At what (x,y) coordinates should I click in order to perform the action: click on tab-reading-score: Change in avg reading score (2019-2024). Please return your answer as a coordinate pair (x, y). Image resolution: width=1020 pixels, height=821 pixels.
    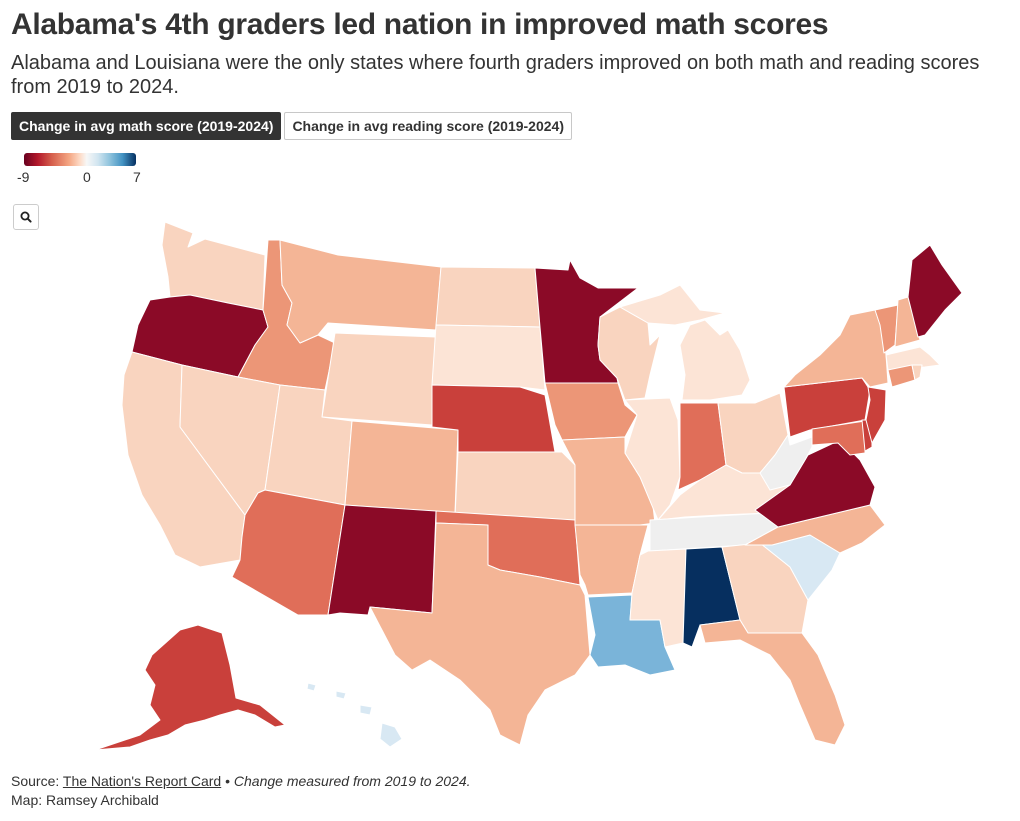
    Looking at the image, I should click on (428, 126).